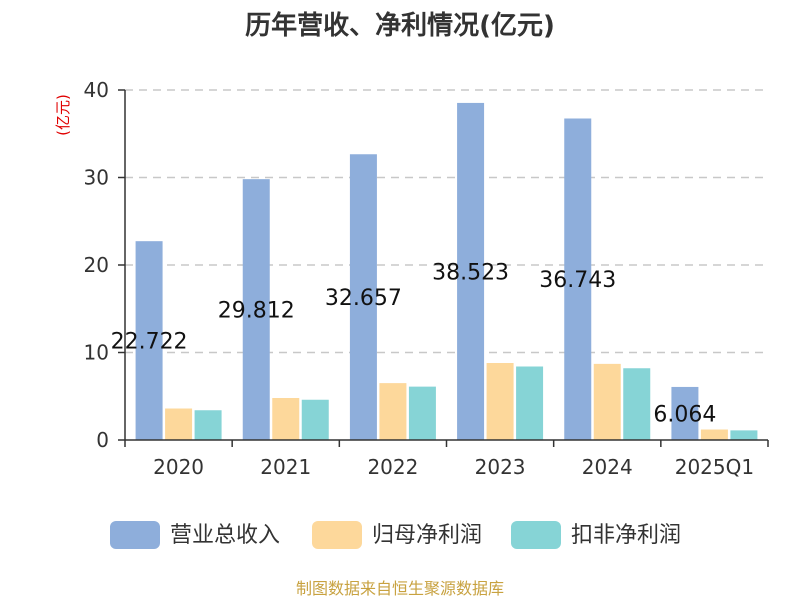 The image size is (800, 600). I want to click on bar-2-2023, so click(500, 401).